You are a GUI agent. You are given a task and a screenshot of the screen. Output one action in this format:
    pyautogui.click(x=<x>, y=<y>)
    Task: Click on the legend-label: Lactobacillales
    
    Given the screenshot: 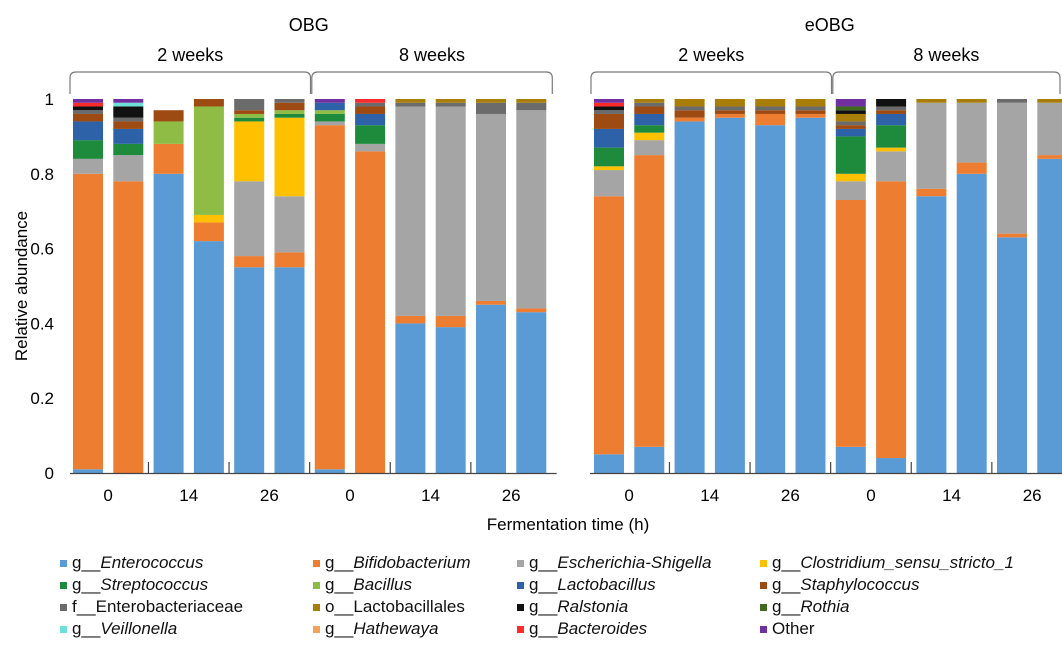 What is the action you would take?
    pyautogui.click(x=409, y=606)
    